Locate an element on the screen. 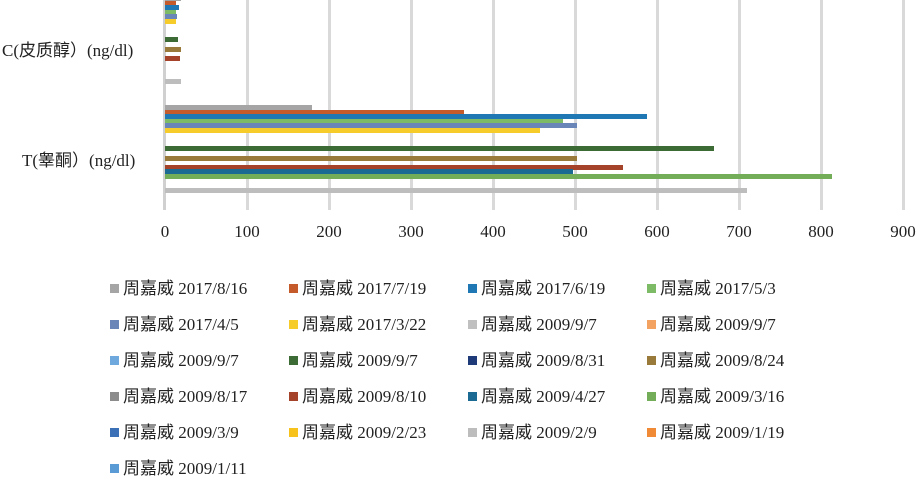 The image size is (919, 484). legend-label: 周嘉威 2009/4/27 is located at coordinates (543, 396).